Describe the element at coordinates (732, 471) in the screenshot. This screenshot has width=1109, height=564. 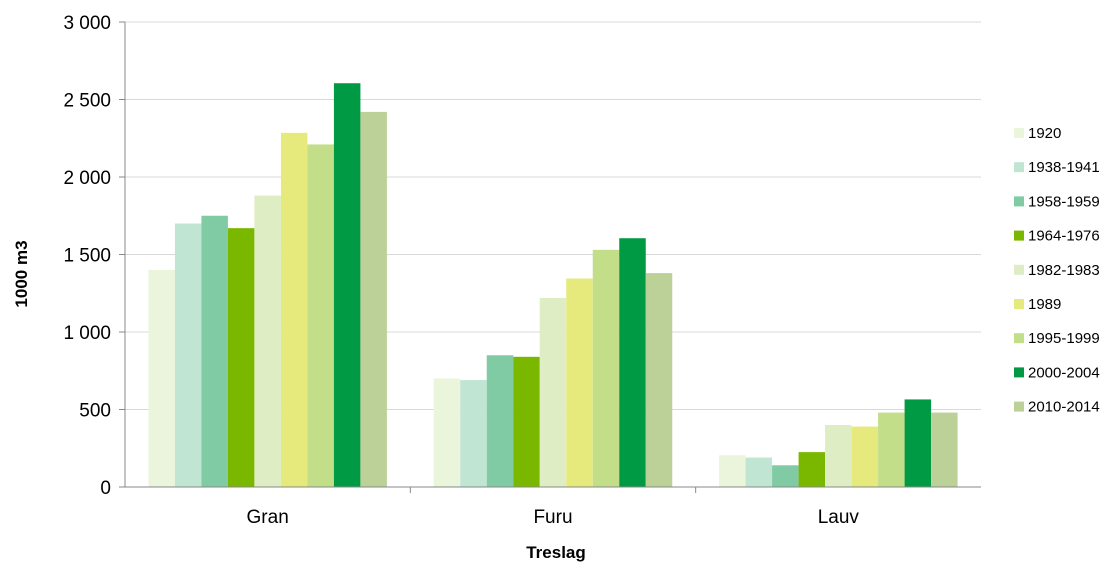
I see `bar-lauv-1920` at that location.